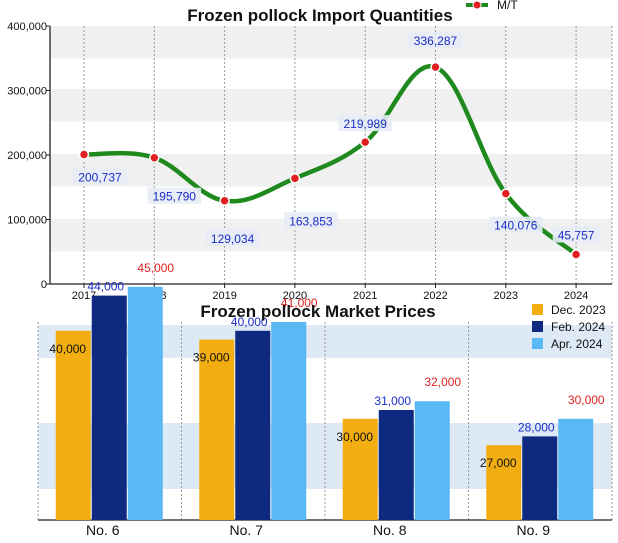  Describe the element at coordinates (295, 296) in the screenshot. I see `x-tick-label: 2020` at that location.